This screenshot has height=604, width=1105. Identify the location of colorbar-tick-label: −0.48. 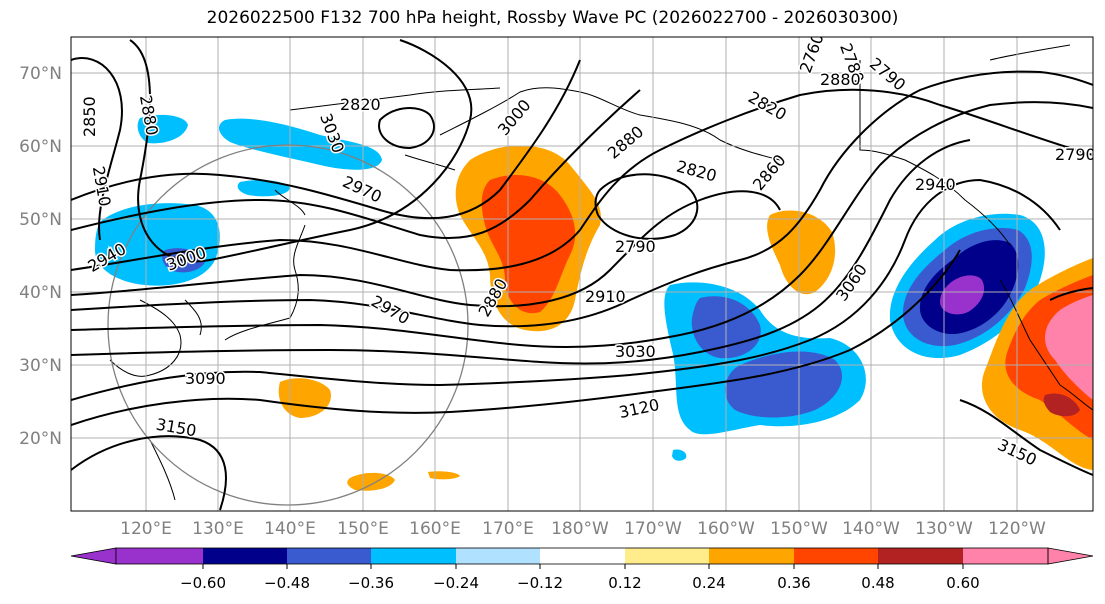
(287, 583).